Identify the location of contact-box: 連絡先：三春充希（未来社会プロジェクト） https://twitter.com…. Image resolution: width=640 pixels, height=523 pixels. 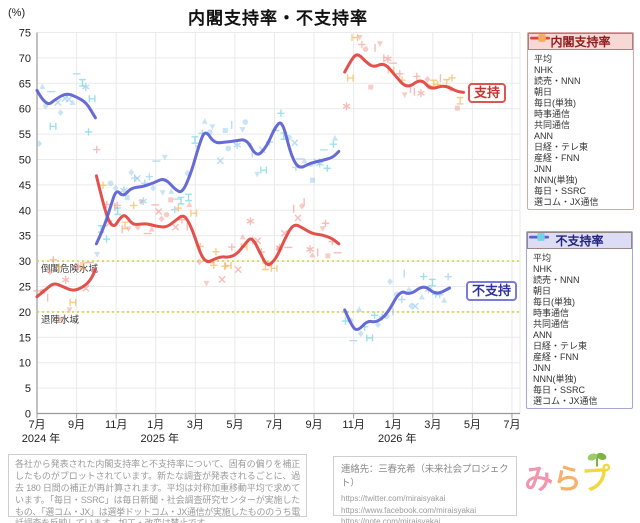
(425, 489).